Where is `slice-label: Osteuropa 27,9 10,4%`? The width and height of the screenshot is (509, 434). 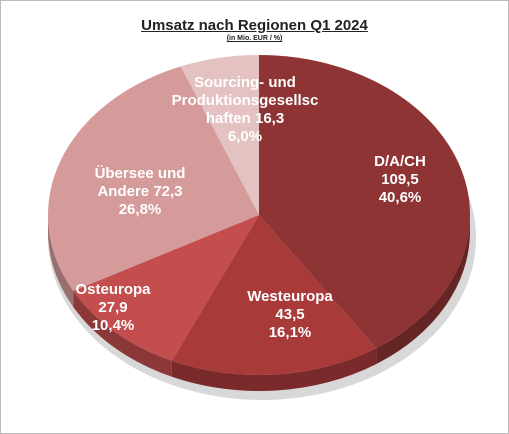 slice-label: Osteuropa 27,9 10,4% is located at coordinates (113, 308).